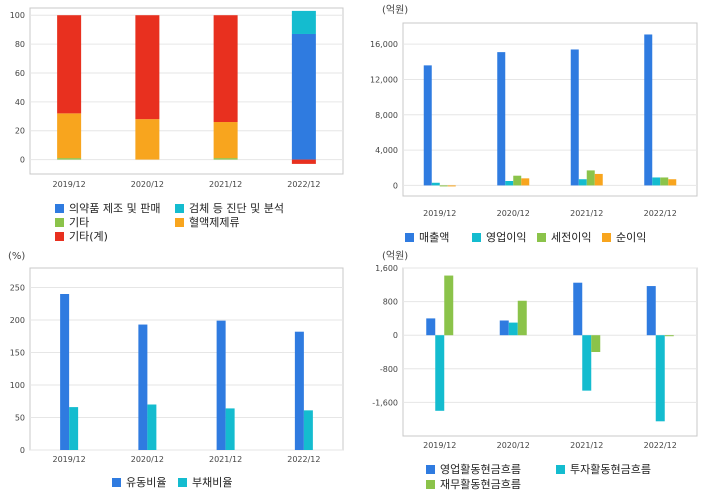 This screenshot has height=496, width=720. I want to click on y-tick-label: -800, so click(389, 369).